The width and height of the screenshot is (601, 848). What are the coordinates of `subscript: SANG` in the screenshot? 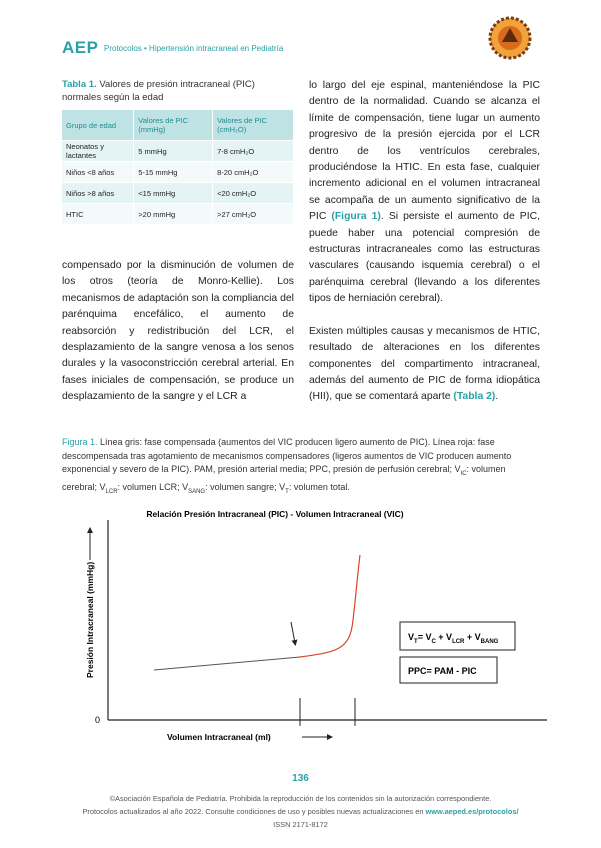 It's located at (197, 492).